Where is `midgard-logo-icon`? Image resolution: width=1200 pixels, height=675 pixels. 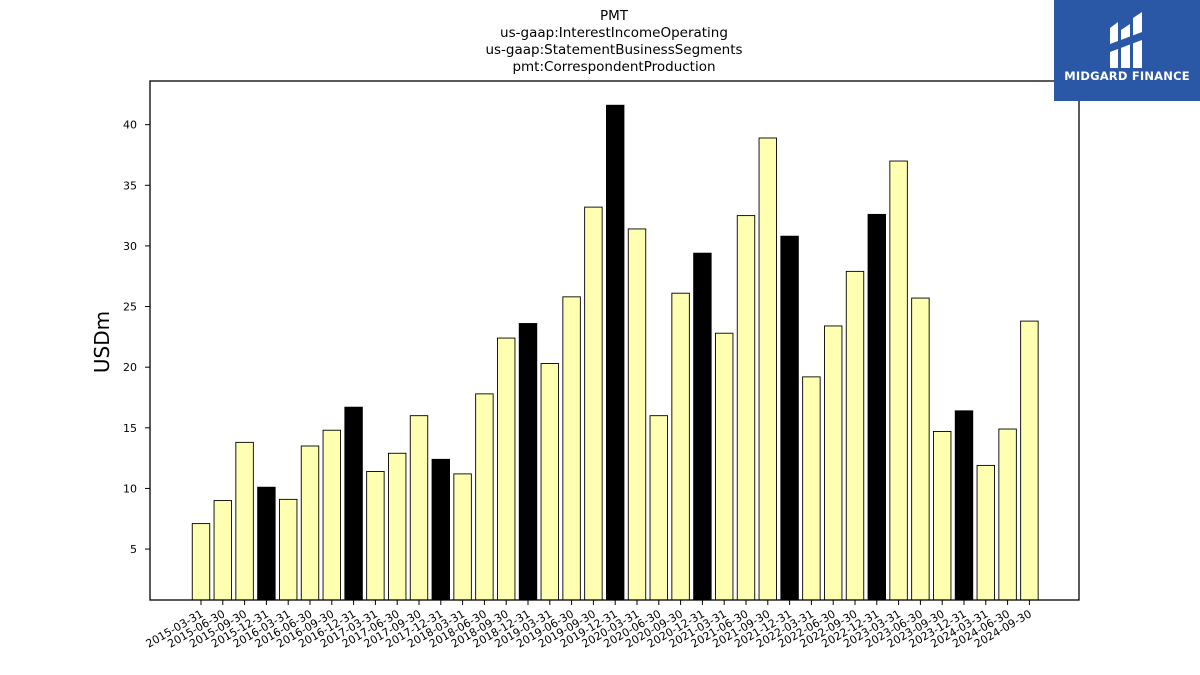
midgard-logo-icon is located at coordinates (1126, 40).